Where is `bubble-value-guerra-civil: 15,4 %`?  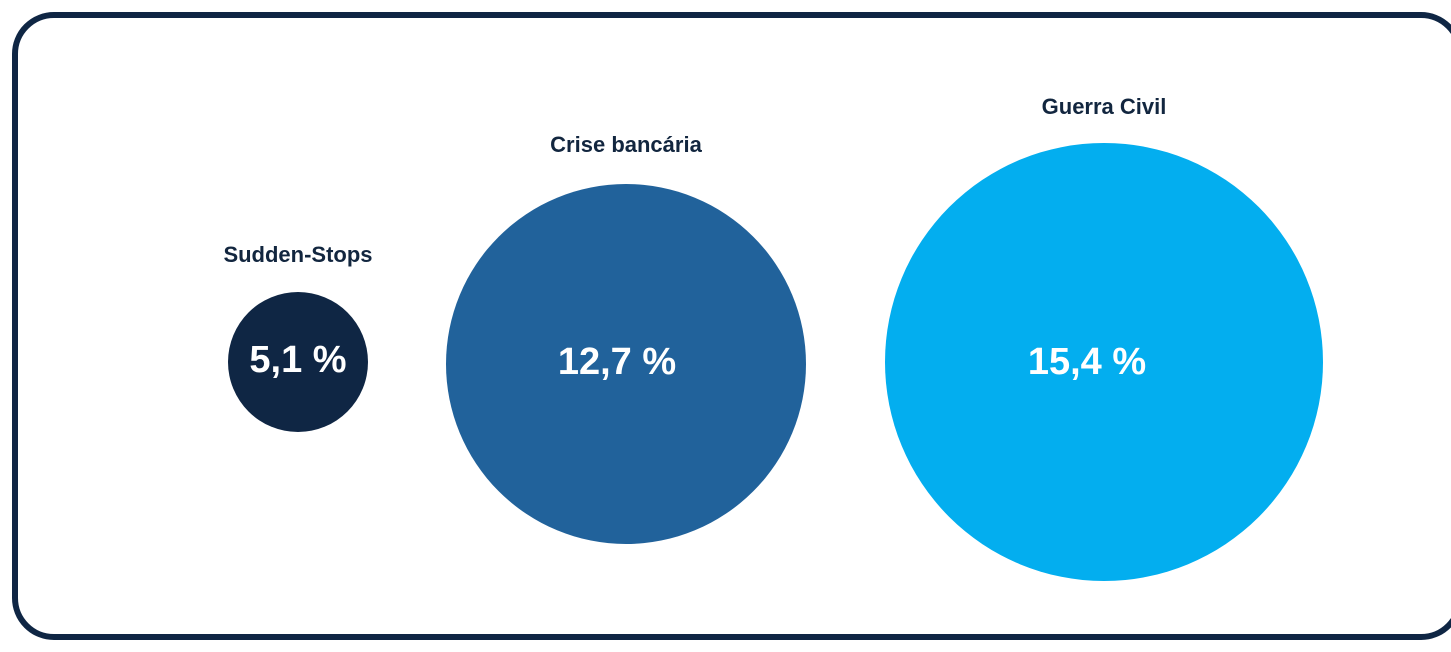
bubble-value-guerra-civil: 15,4 % is located at coordinates (1087, 362).